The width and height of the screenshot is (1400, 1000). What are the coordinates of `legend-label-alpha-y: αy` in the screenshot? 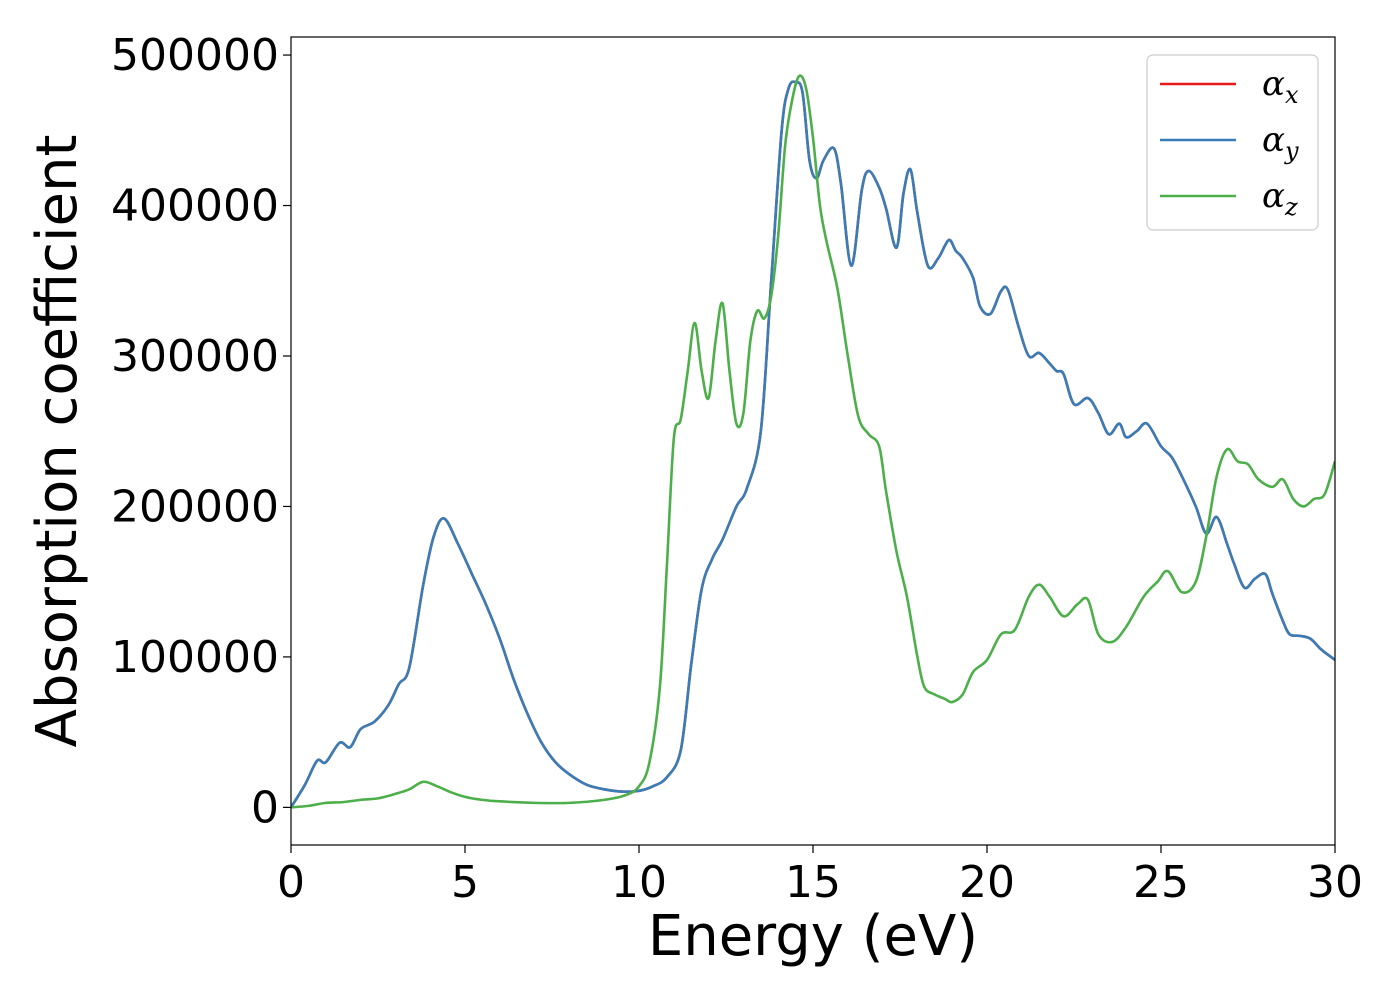 It's located at (1280, 142).